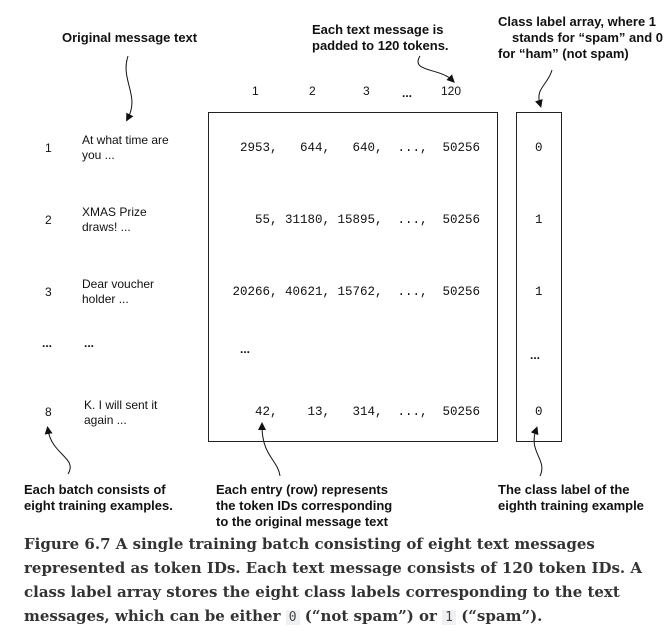 Image resolution: width=670 pixels, height=636 pixels. Describe the element at coordinates (269, 449) in the screenshot. I see `arrow-entry` at that location.